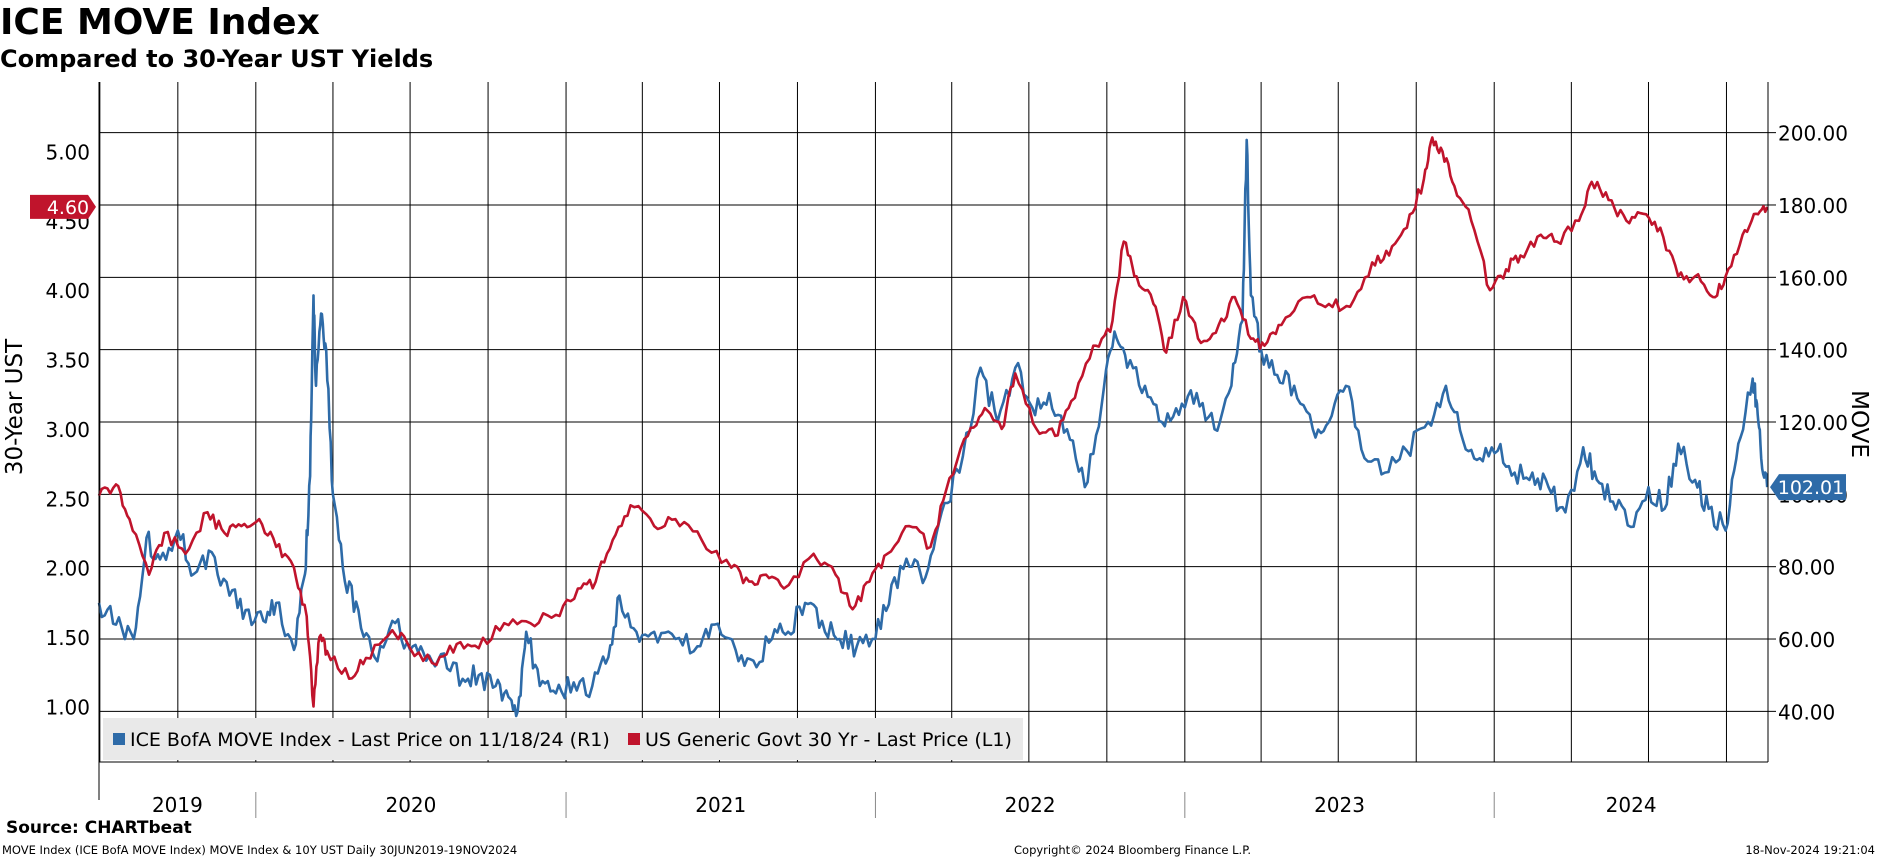  What do you see at coordinates (67, 430) in the screenshot?
I see `left-tick-label: 3.00` at bounding box center [67, 430].